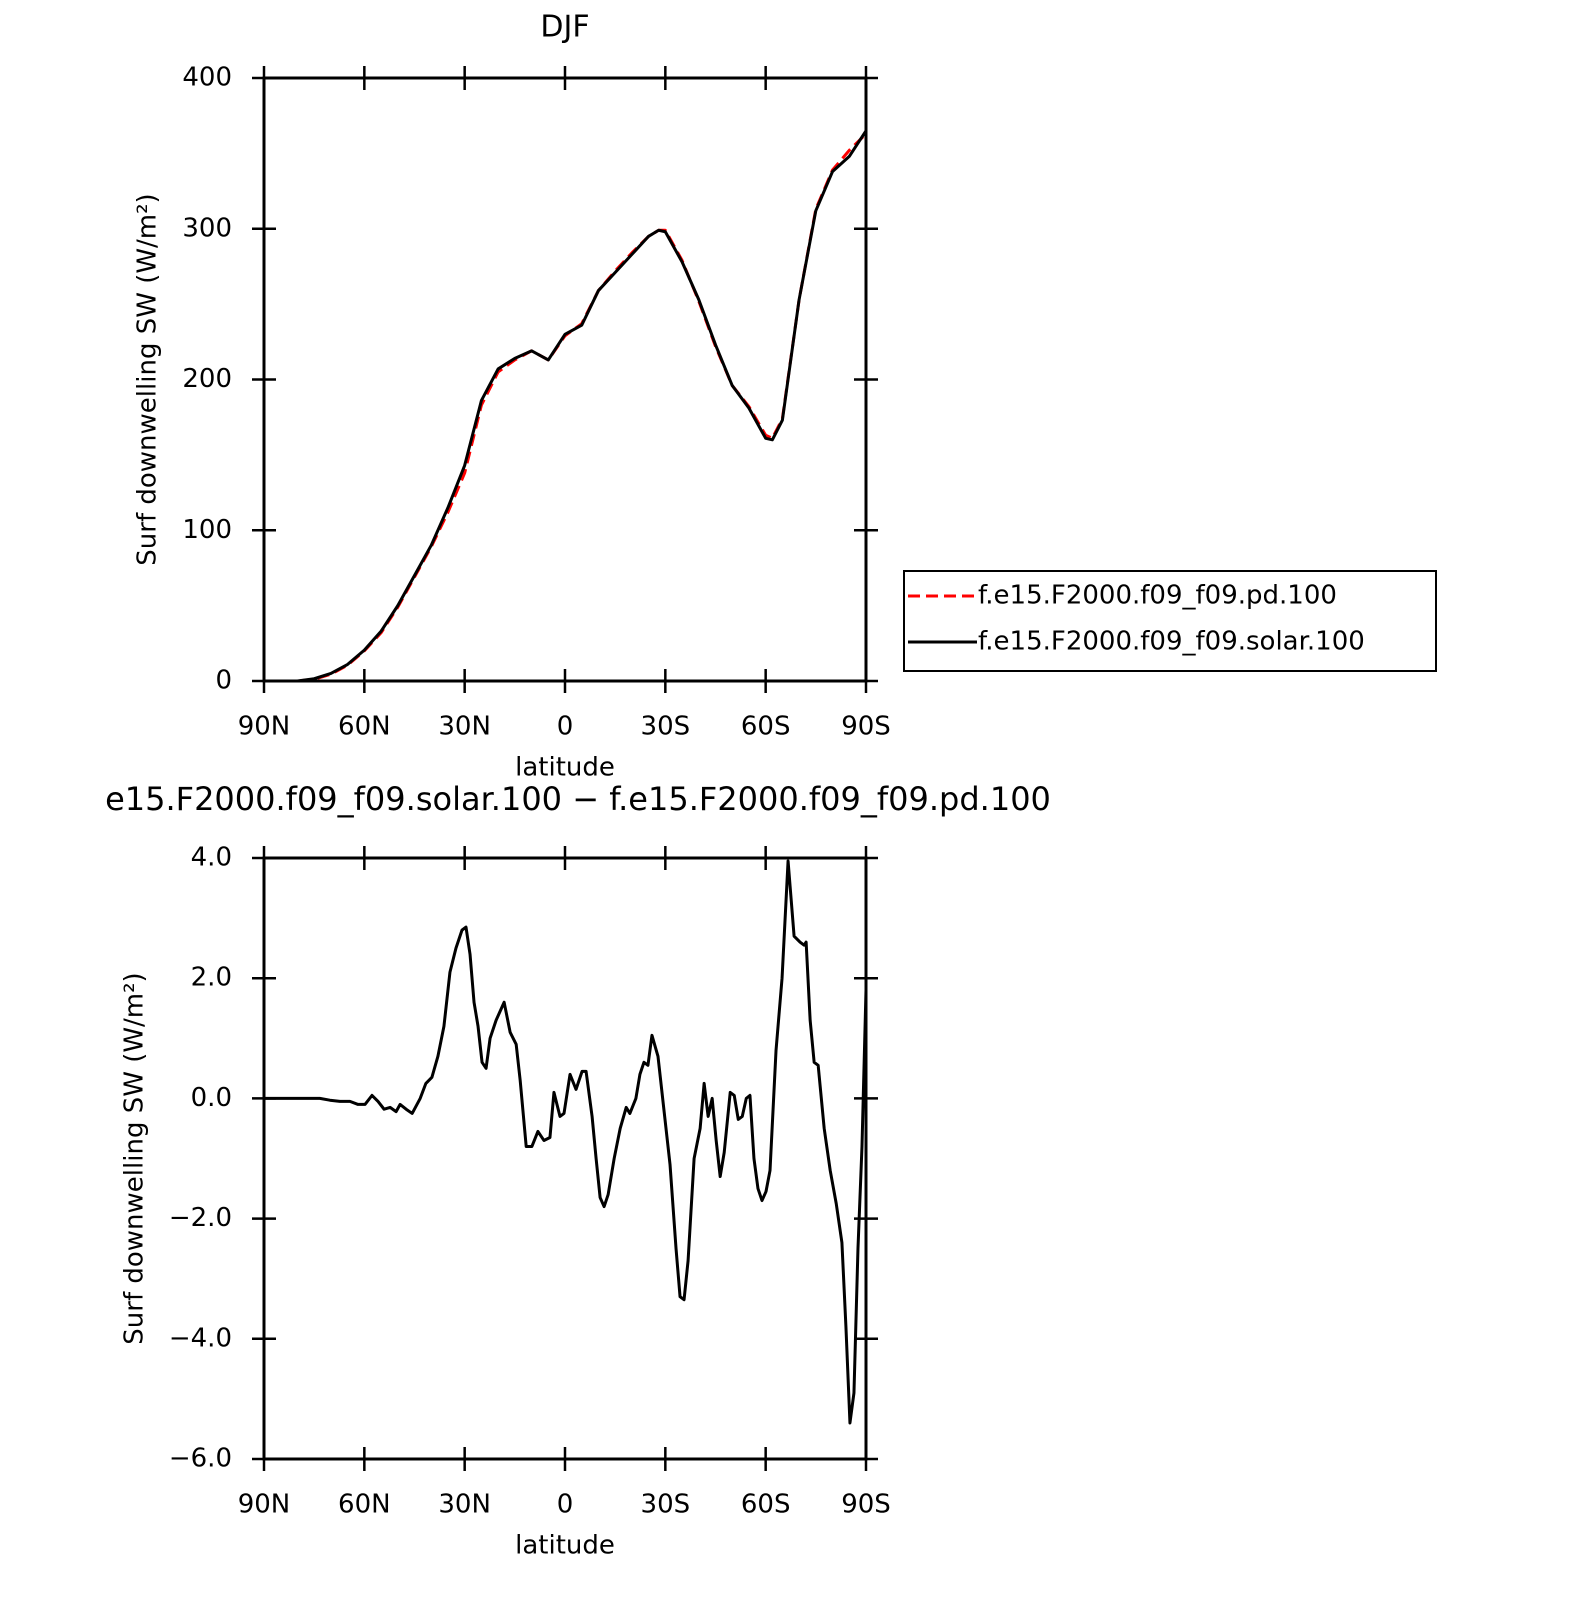 The height and width of the screenshot is (1619, 1591). Describe the element at coordinates (211, 978) in the screenshot. I see `y-tick-label: 2.0` at that location.